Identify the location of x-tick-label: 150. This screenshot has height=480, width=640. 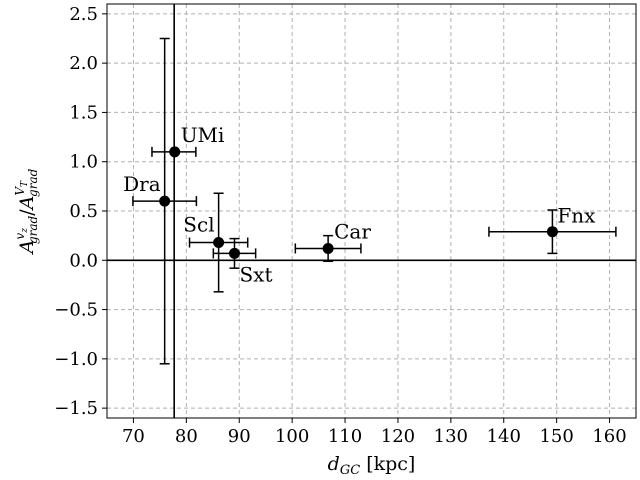
(556, 436).